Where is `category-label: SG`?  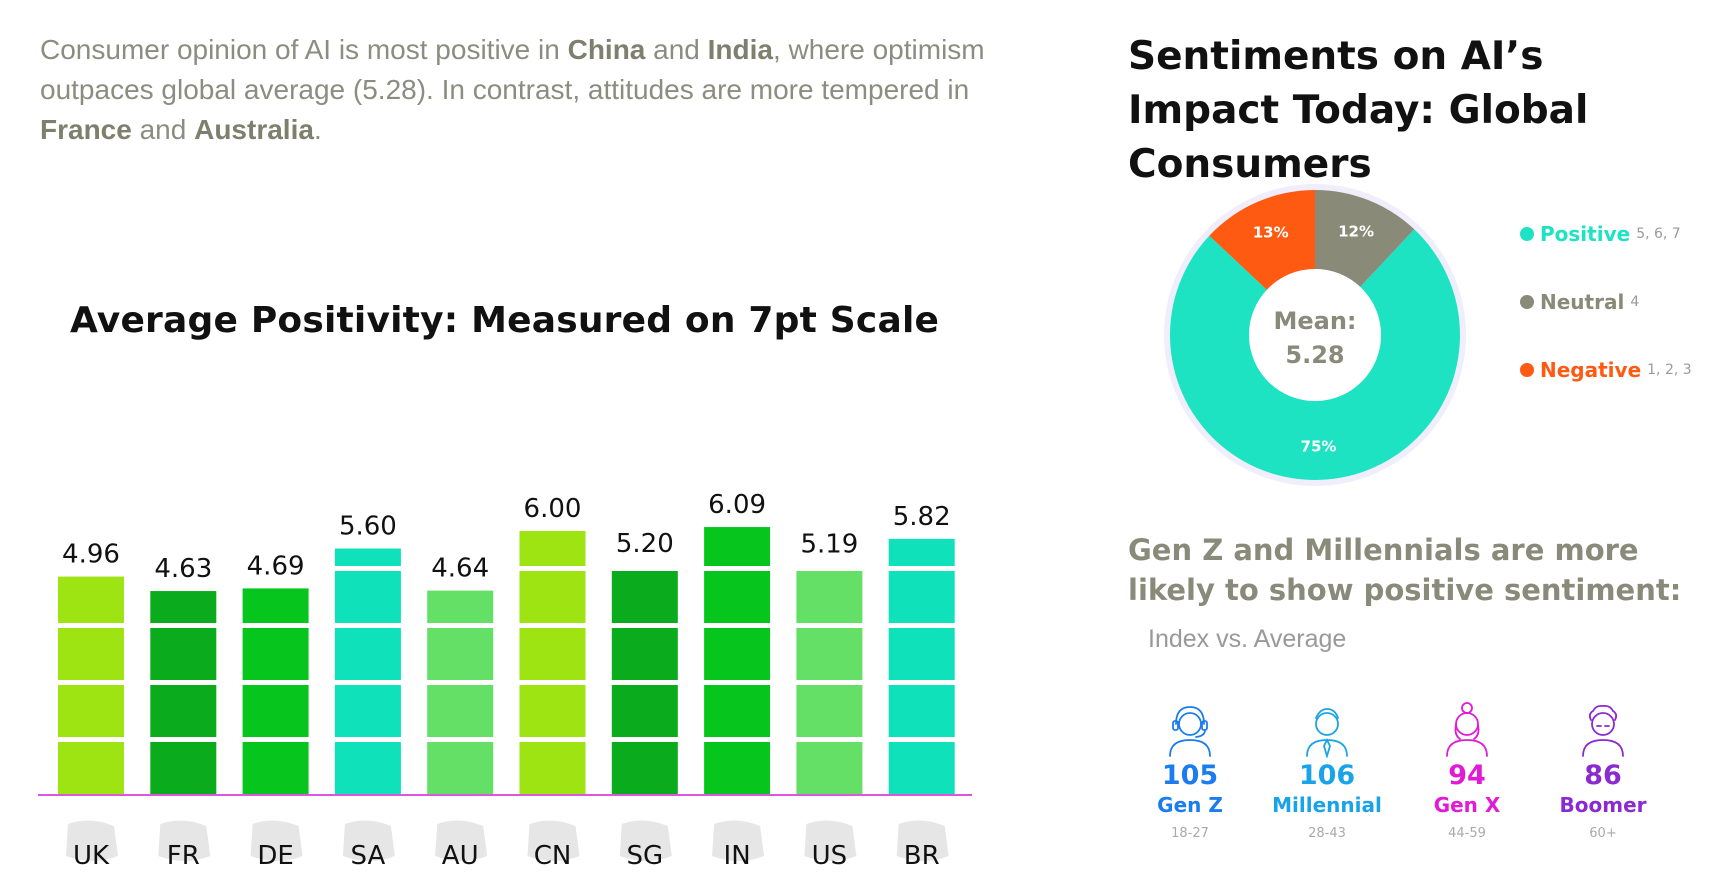 category-label: SG is located at coordinates (644, 856).